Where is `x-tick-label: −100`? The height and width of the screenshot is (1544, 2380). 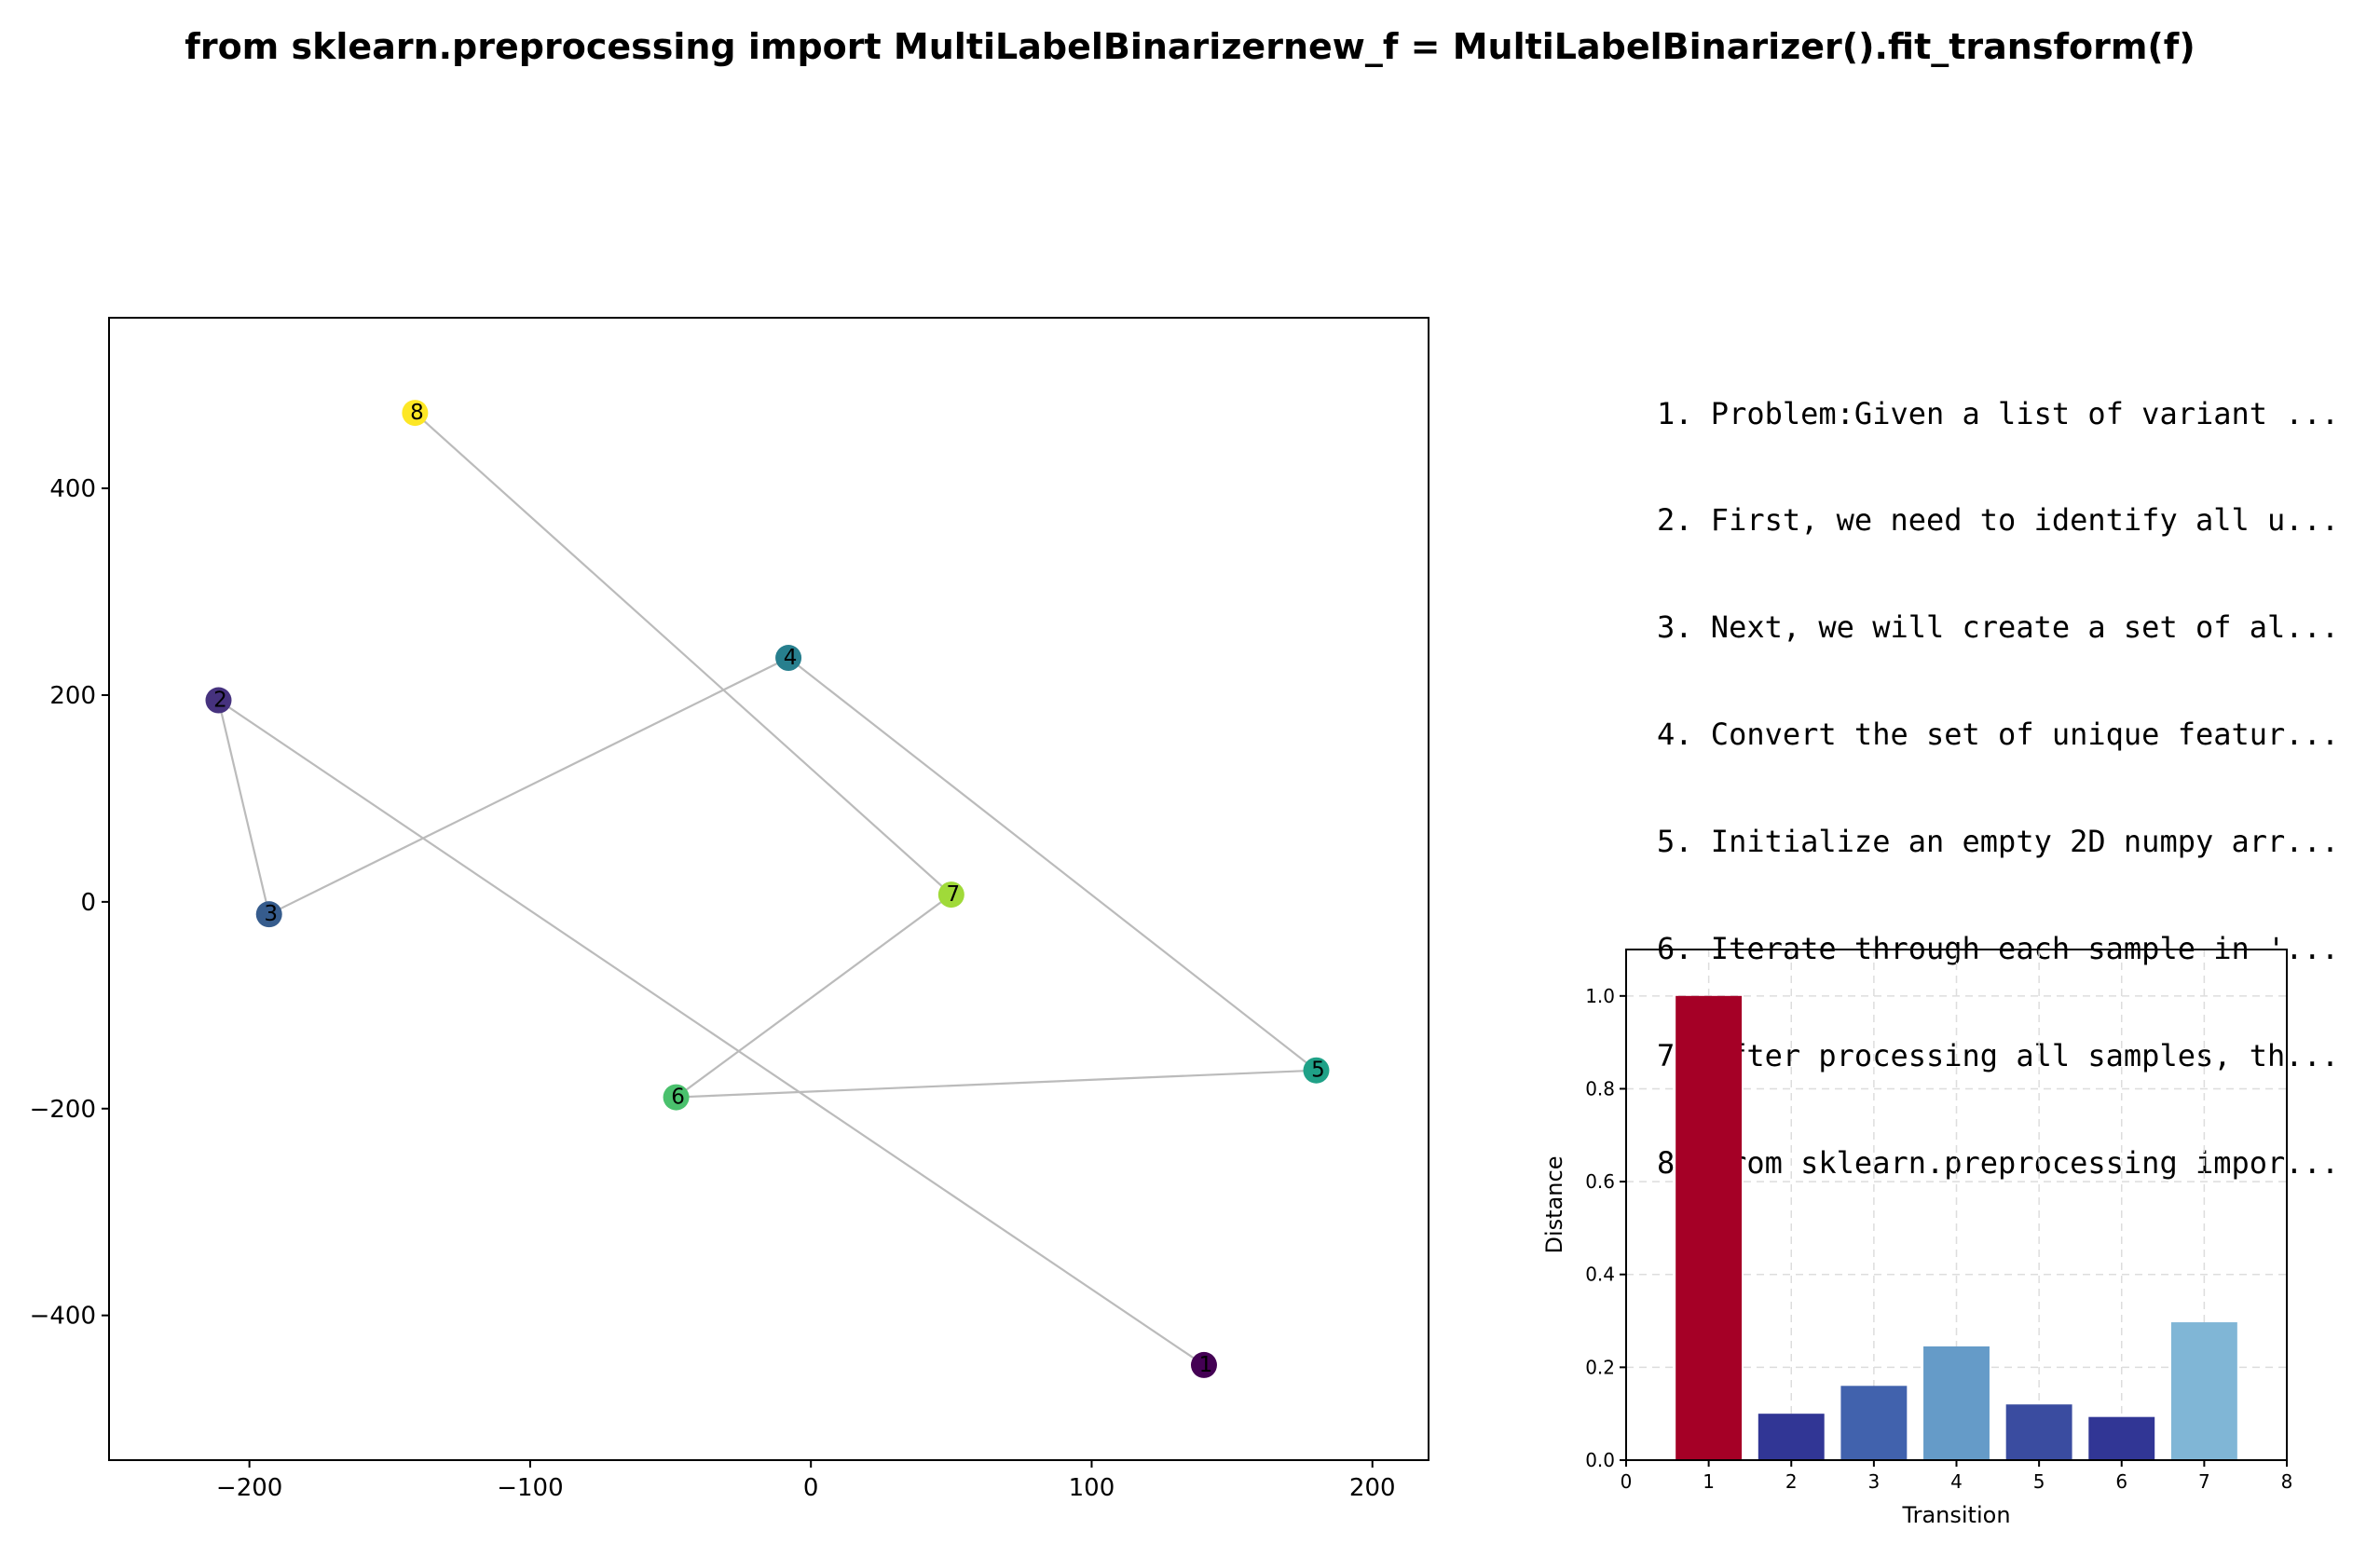
x-tick-label: −100 is located at coordinates (530, 1488).